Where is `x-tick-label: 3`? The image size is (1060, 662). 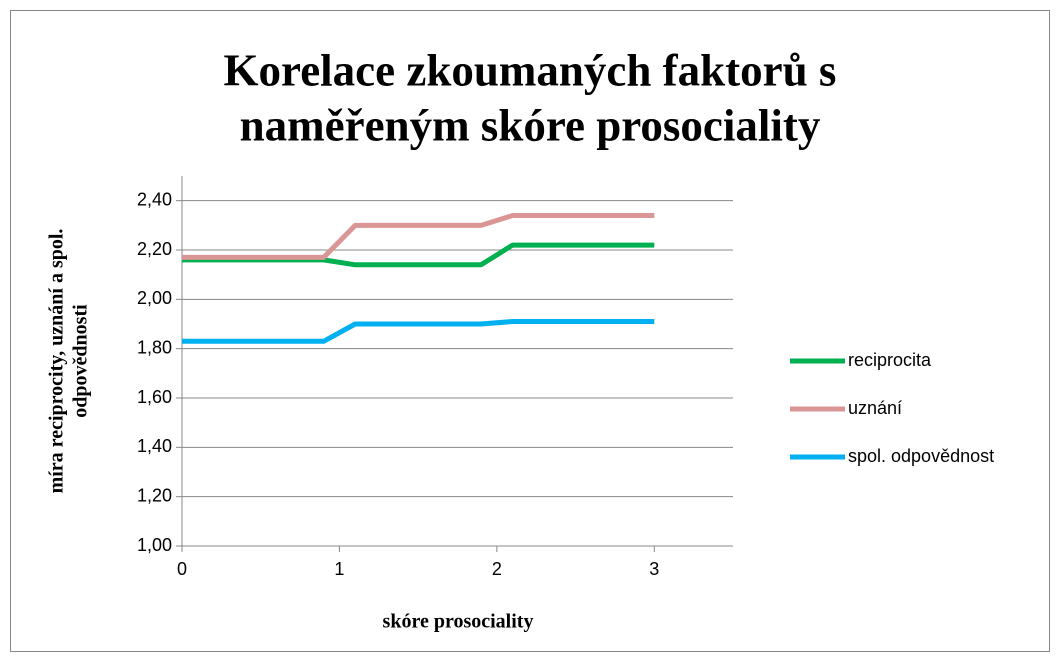
x-tick-label: 3 is located at coordinates (654, 569).